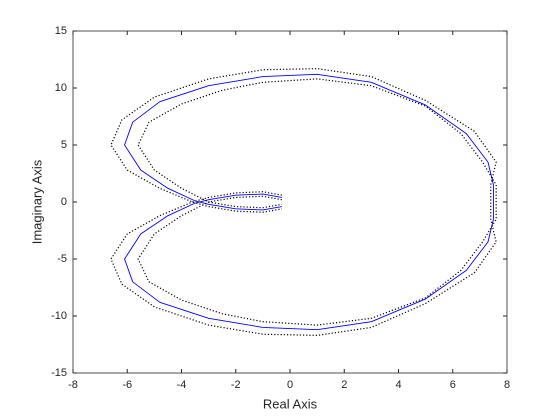 Image resolution: width=560 pixels, height=420 pixels. I want to click on y-tick-label: 10, so click(61, 88).